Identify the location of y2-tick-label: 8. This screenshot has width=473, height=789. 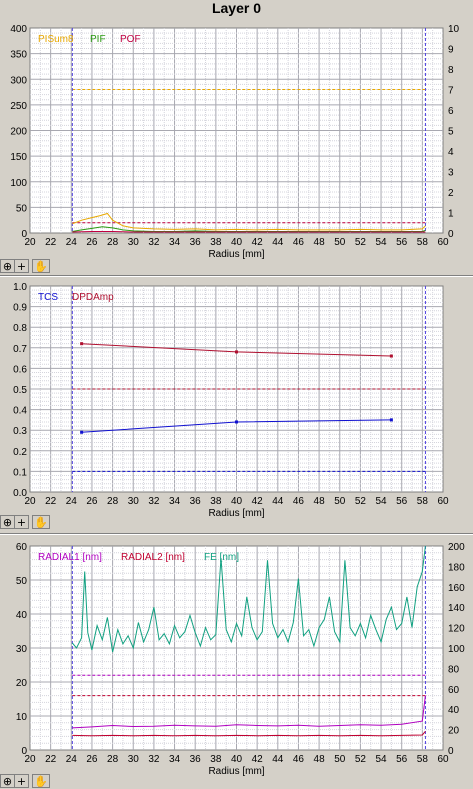
(451, 70).